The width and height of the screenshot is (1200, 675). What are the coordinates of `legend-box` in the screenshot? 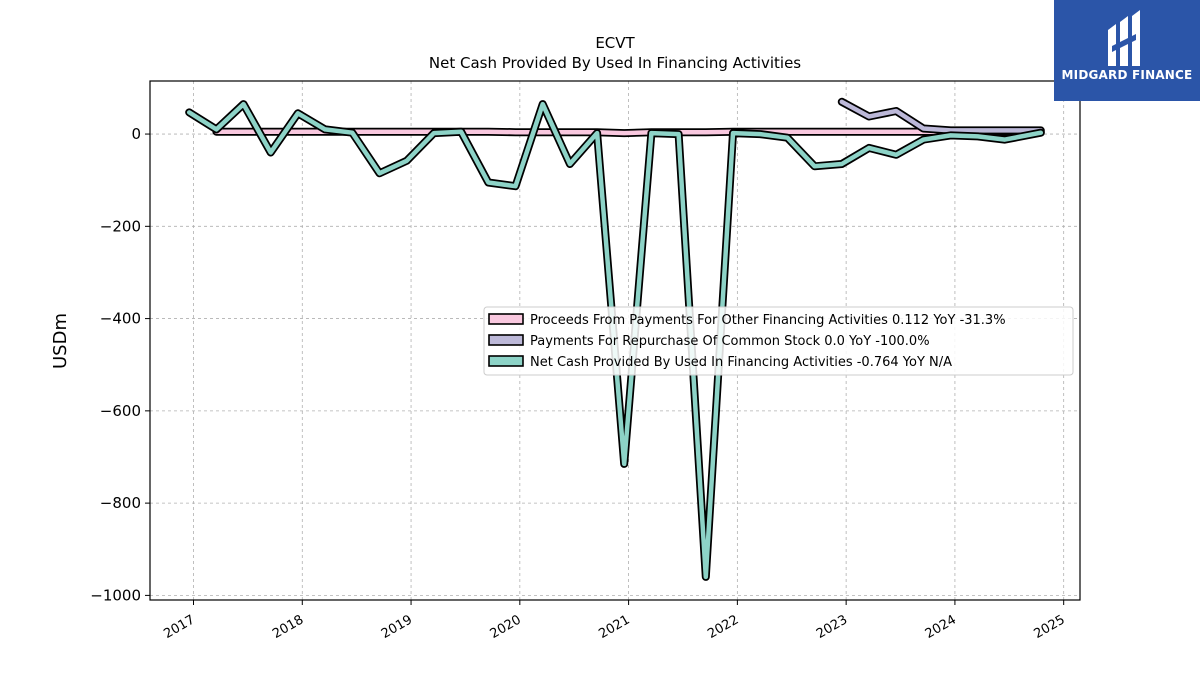 It's located at (778, 341).